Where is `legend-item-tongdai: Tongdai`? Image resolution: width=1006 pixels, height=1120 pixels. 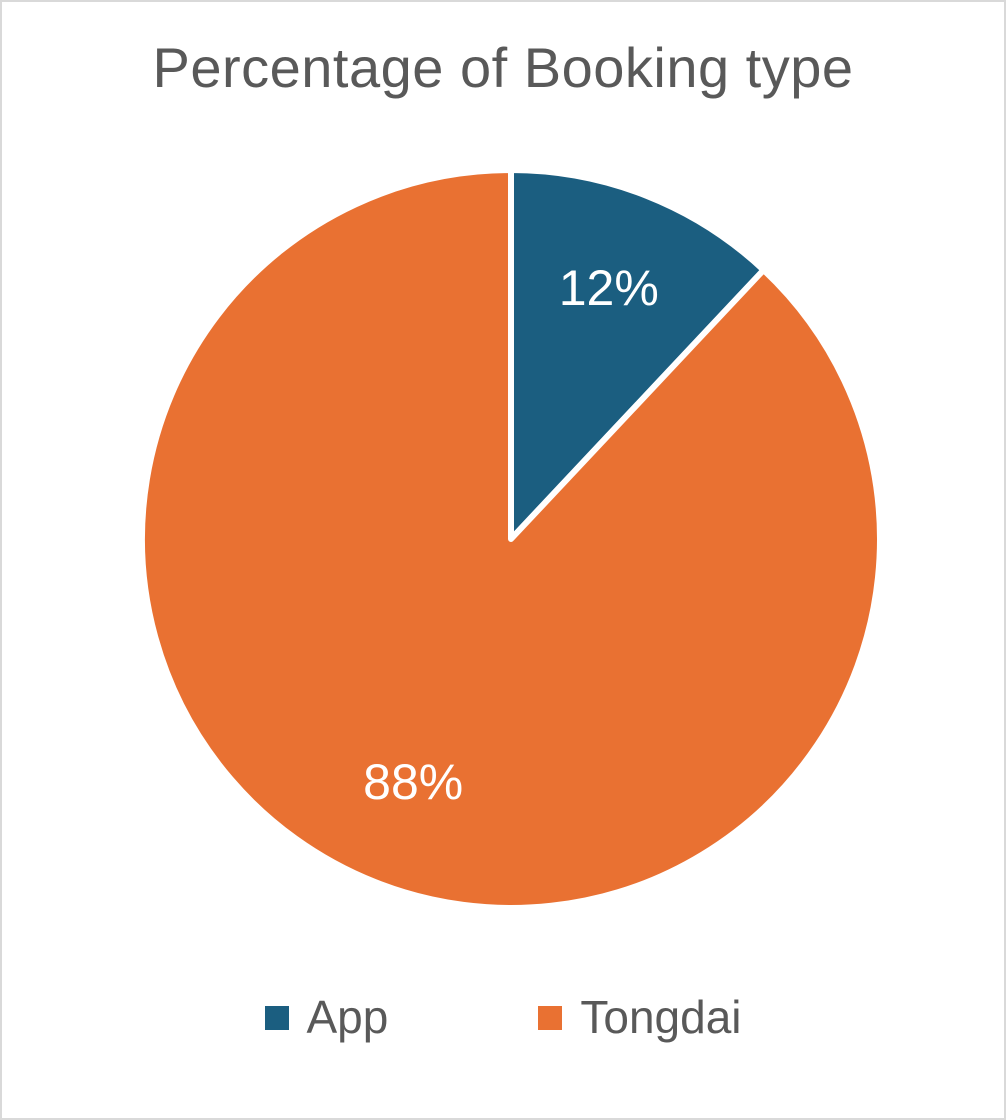 legend-item-tongdai: Tongdai is located at coordinates (640, 1017).